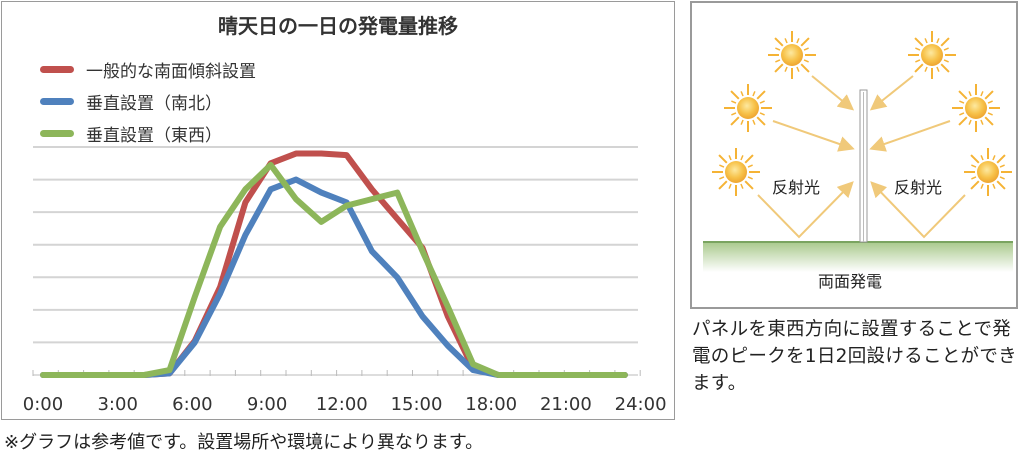 The image size is (1024, 457). What do you see at coordinates (341, 404) in the screenshot?
I see `x-tick-label: 12:00` at bounding box center [341, 404].